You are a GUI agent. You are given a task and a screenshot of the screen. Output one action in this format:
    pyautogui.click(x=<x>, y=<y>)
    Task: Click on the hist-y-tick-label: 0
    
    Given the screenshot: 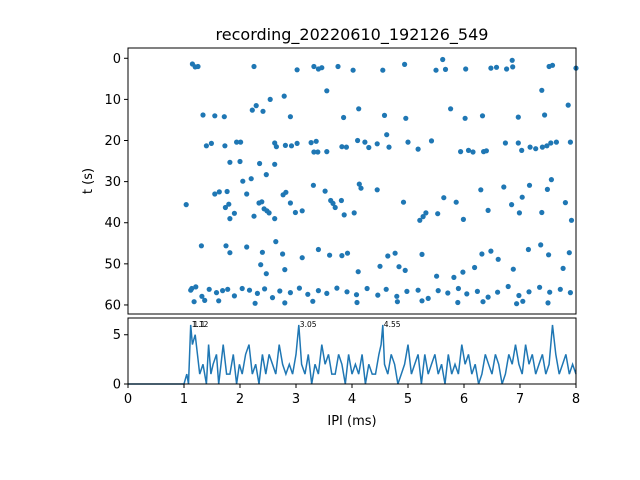 What is the action you would take?
    pyautogui.click(x=117, y=385)
    